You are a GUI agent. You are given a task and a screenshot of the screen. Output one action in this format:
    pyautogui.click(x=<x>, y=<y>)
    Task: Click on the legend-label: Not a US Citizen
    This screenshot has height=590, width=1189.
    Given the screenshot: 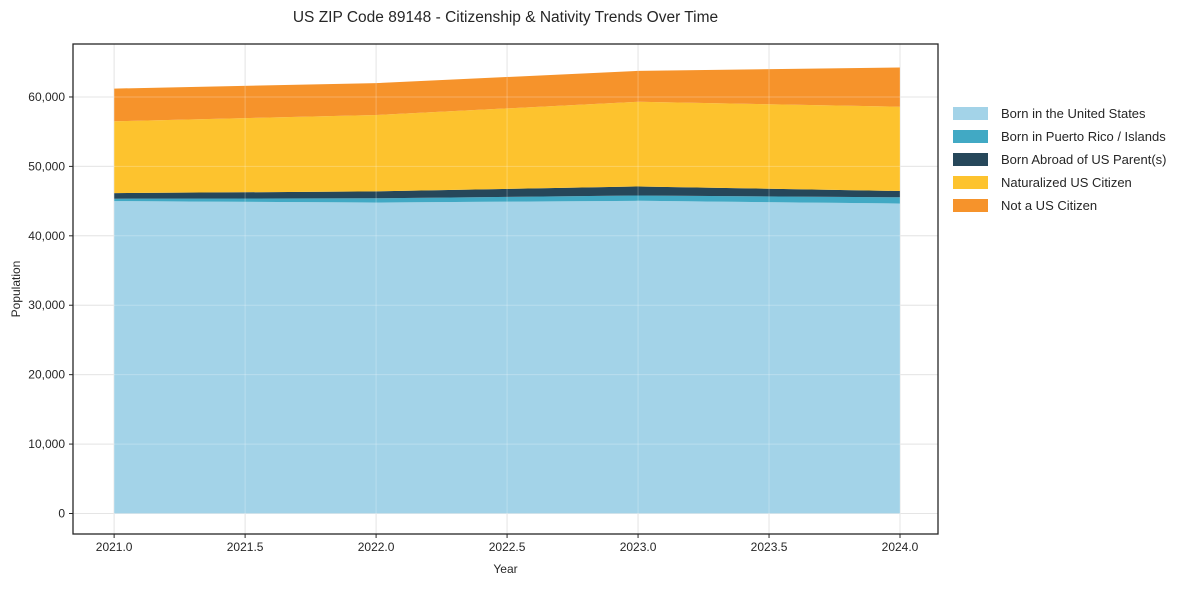 What is the action you would take?
    pyautogui.click(x=1049, y=205)
    